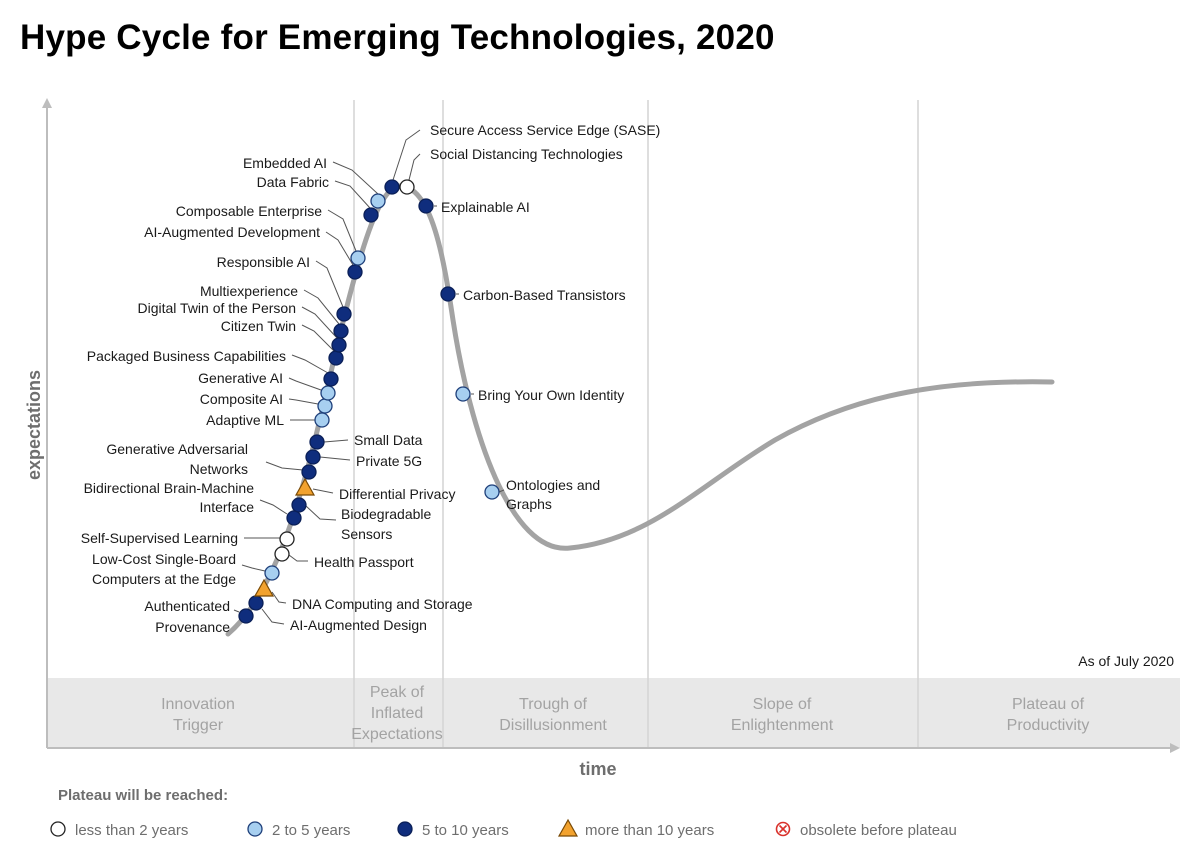 This screenshot has width=1200, height=857. What do you see at coordinates (369, 401) in the screenshot?
I see `technology-markers` at bounding box center [369, 401].